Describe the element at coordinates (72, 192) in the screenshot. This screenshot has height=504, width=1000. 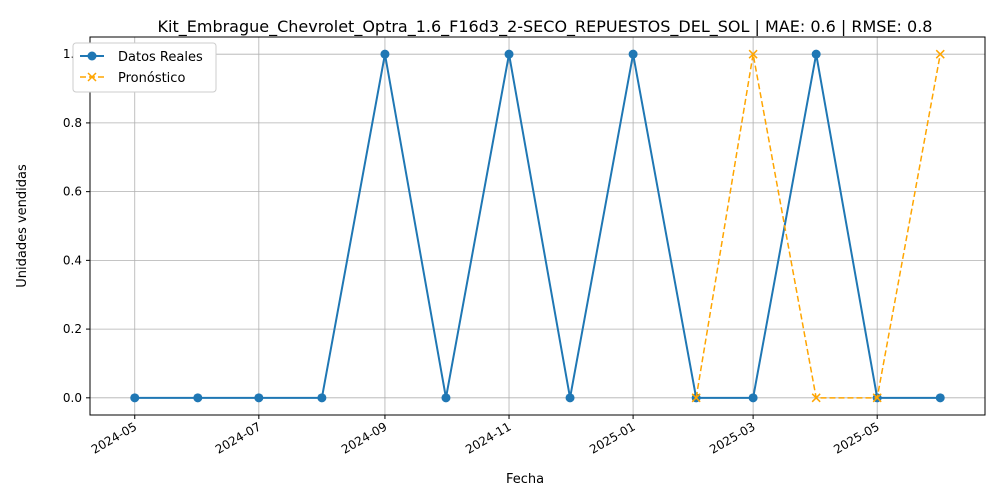
I see `y-tick-label: 0.6` at that location.